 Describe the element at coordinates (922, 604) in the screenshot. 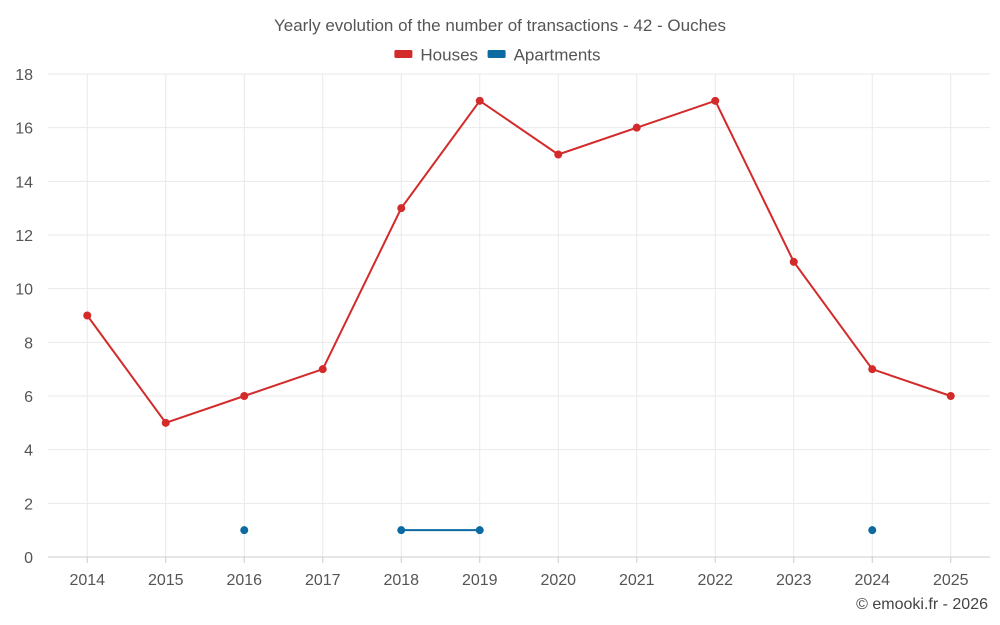

I see `credit-text: © emooki.fr - 2026` at that location.